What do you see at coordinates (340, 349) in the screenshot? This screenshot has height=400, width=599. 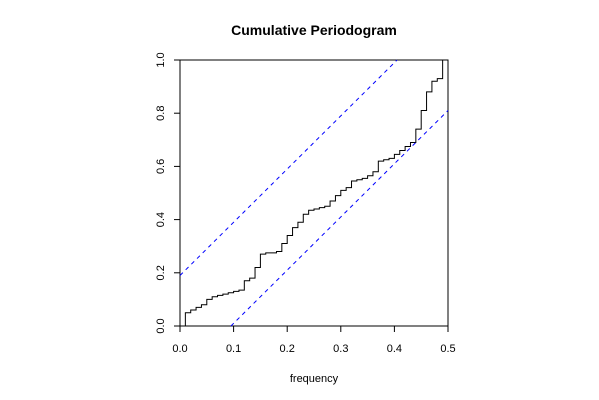 I see `x-tick-label: 0.3` at bounding box center [340, 349].